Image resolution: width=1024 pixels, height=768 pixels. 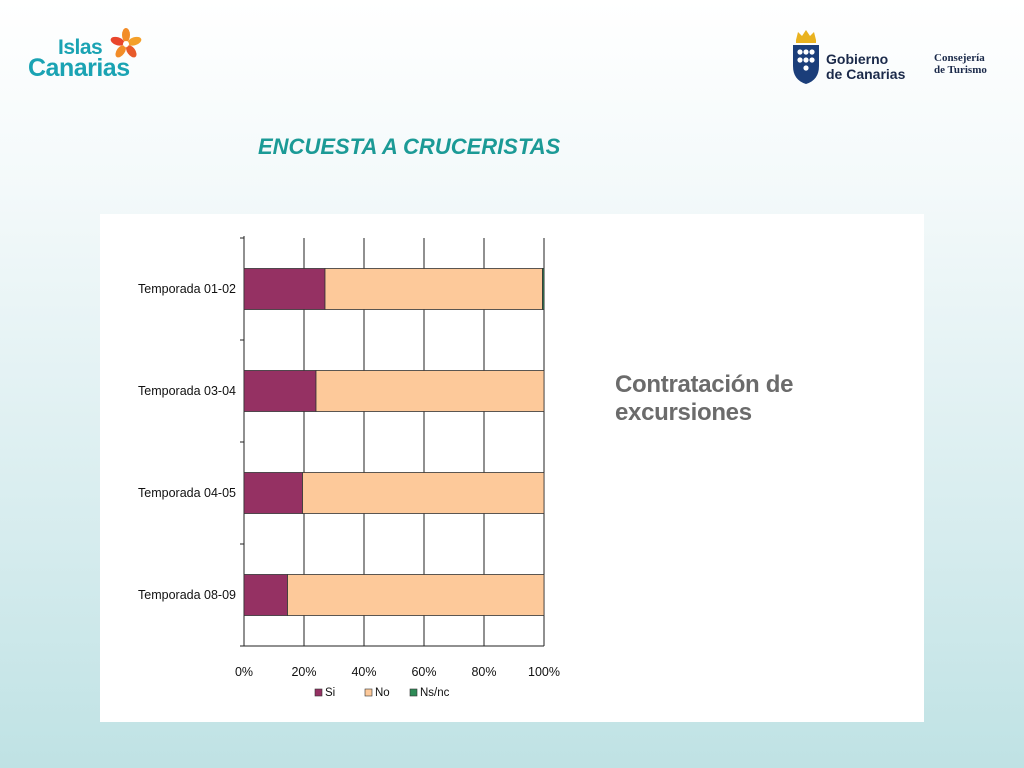 What do you see at coordinates (363, 672) in the screenshot?
I see `x-tick-label: 40%` at bounding box center [363, 672].